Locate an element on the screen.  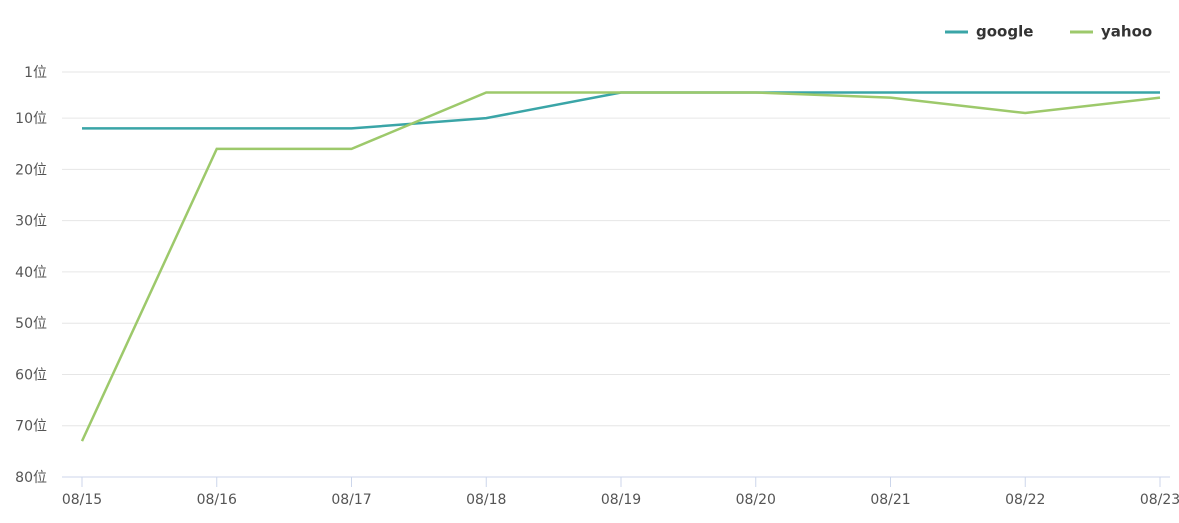
y-tick-label: 1位 is located at coordinates (35, 73).